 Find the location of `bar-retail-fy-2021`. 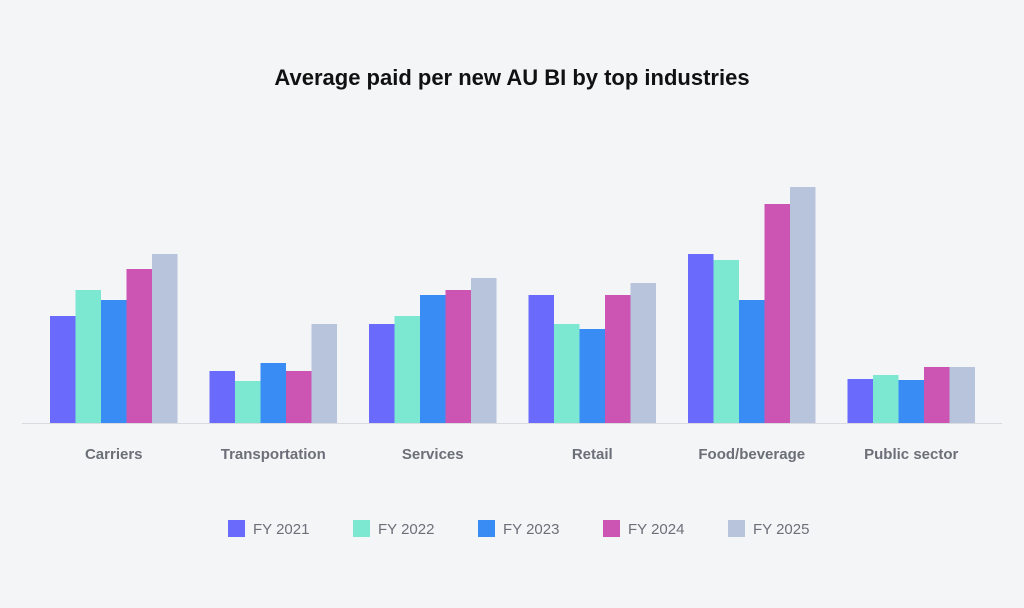

bar-retail-fy-2021 is located at coordinates (541, 359).